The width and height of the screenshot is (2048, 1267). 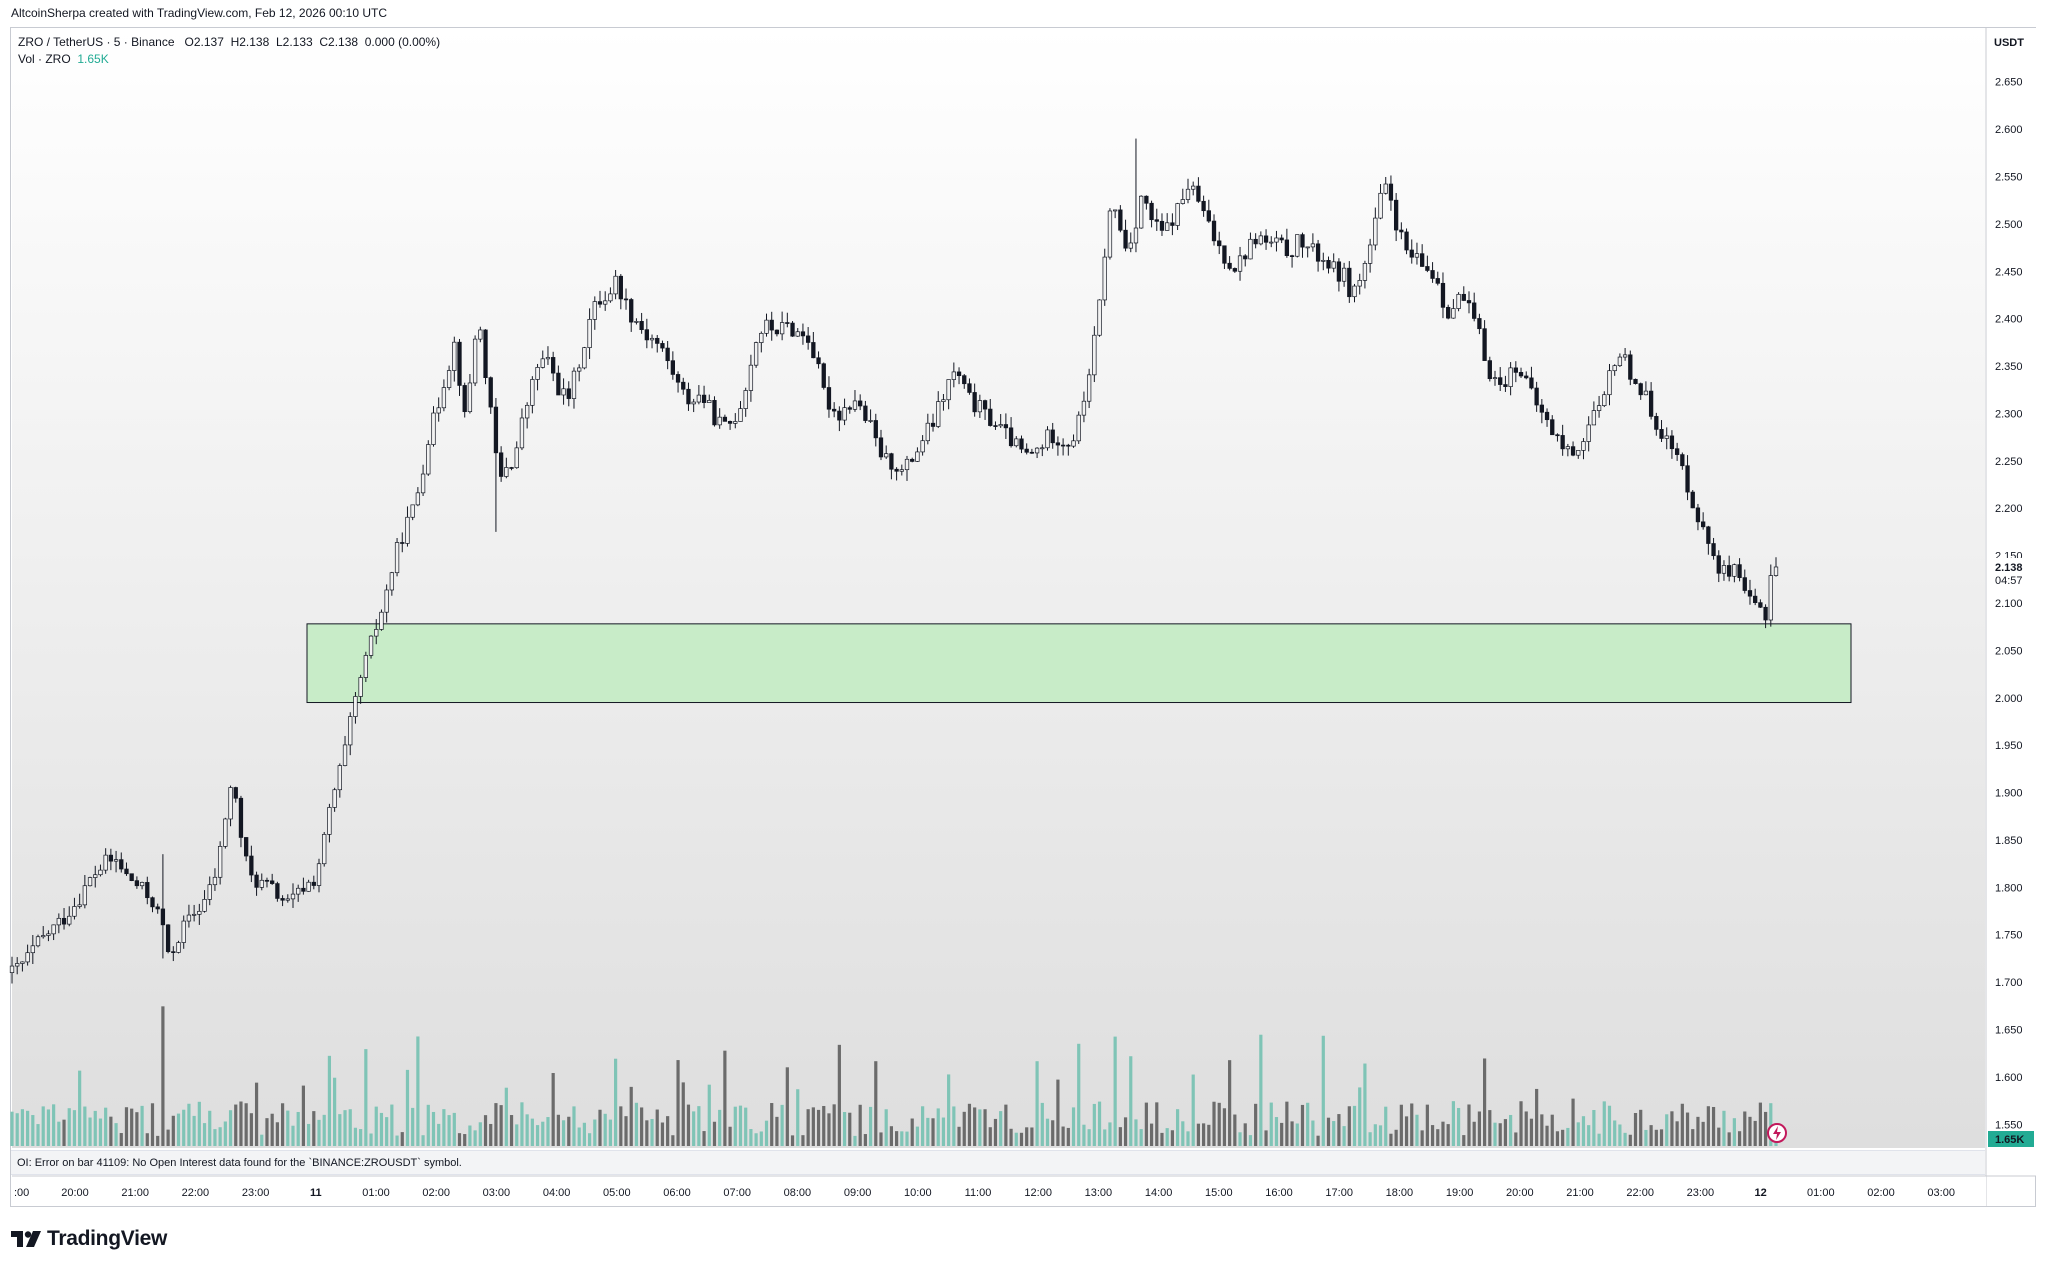 What do you see at coordinates (1079, 663) in the screenshot?
I see `support-zone-rect` at bounding box center [1079, 663].